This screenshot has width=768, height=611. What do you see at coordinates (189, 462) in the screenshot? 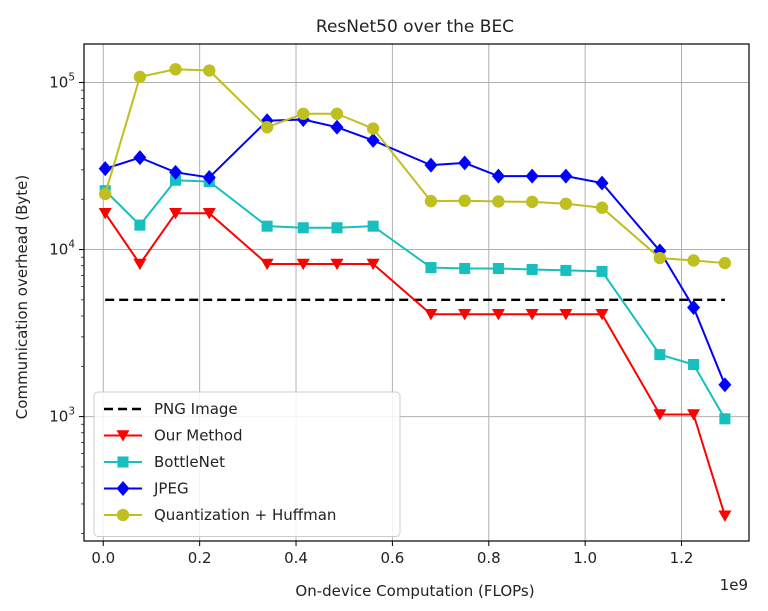
I see `legend-label: BottleNet` at bounding box center [189, 462].